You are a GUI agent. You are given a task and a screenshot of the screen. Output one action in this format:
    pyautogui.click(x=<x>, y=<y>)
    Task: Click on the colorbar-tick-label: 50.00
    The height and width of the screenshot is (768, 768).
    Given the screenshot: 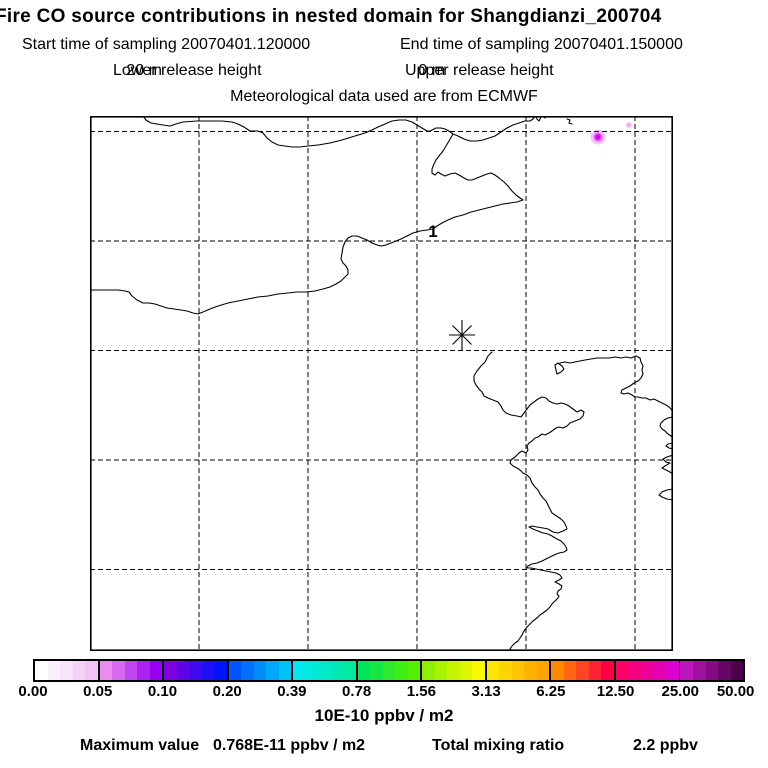 What is the action you would take?
    pyautogui.click(x=735, y=691)
    